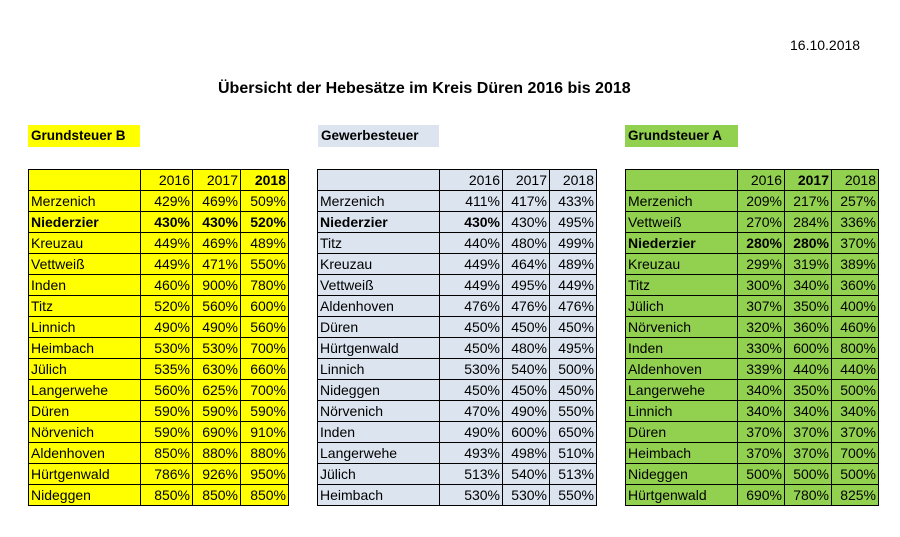  I want to click on rate-value: 350%, so click(808, 306).